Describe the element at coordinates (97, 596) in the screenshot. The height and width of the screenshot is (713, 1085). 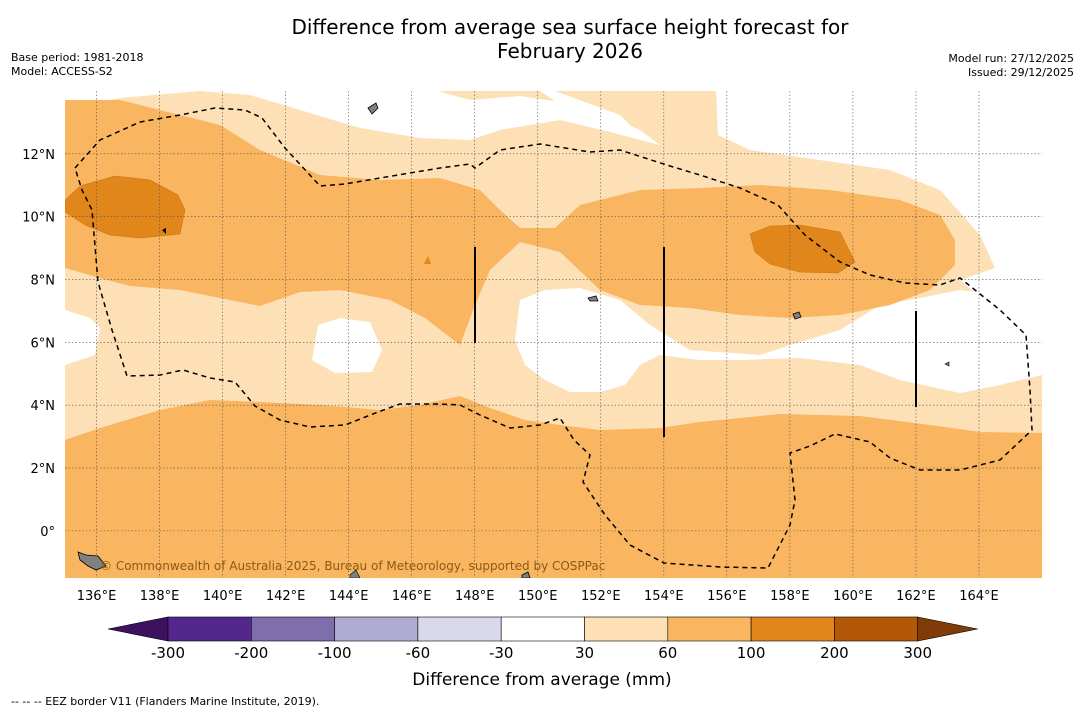
I see `longitude-tick-label: 136°E` at that location.